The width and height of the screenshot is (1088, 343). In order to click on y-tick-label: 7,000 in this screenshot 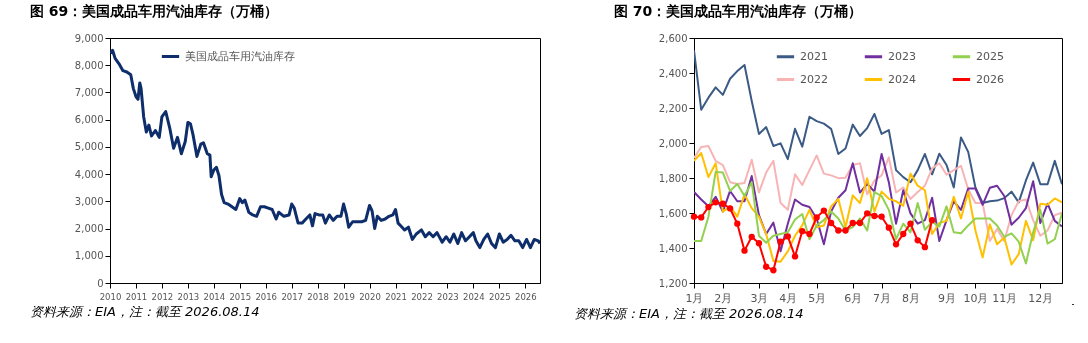, I will do `click(89, 92)`.